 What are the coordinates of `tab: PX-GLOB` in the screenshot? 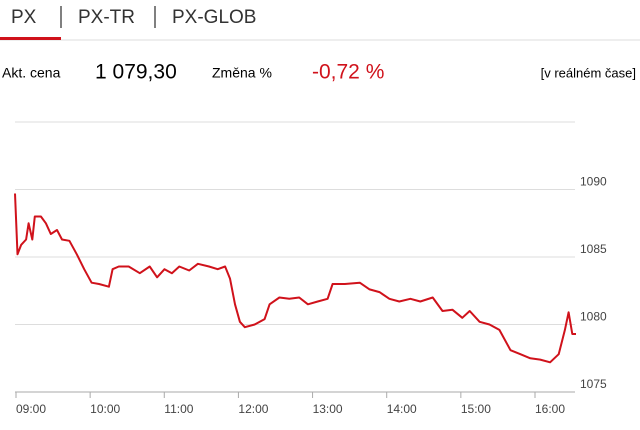 It's located at (214, 17).